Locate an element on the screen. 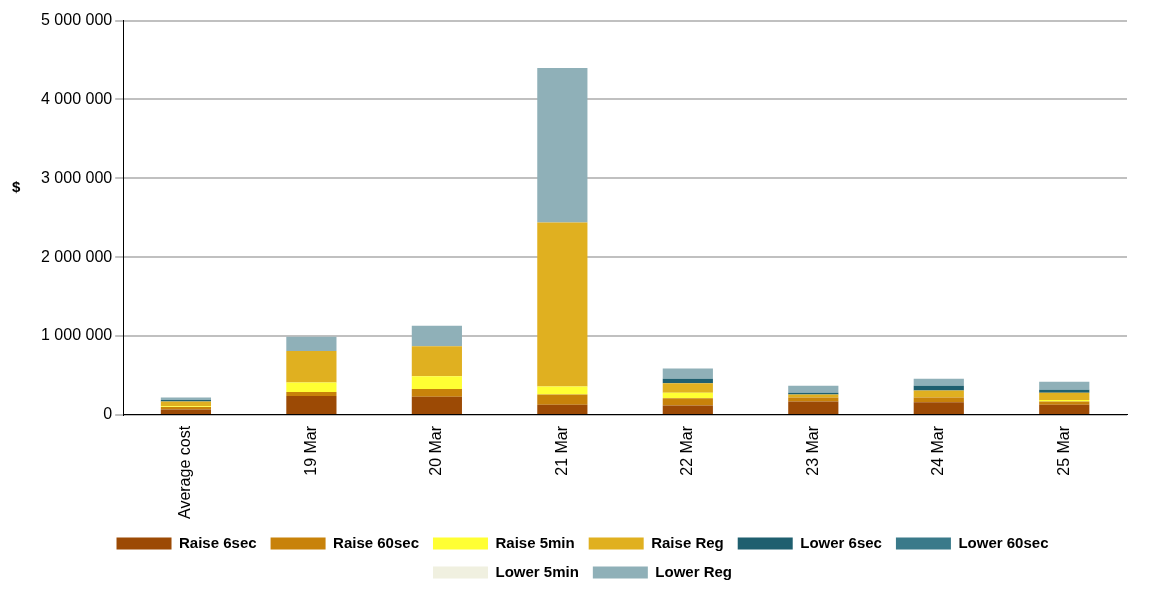 The height and width of the screenshot is (598, 1155). x-tick-label: 24 Mar is located at coordinates (938, 450).